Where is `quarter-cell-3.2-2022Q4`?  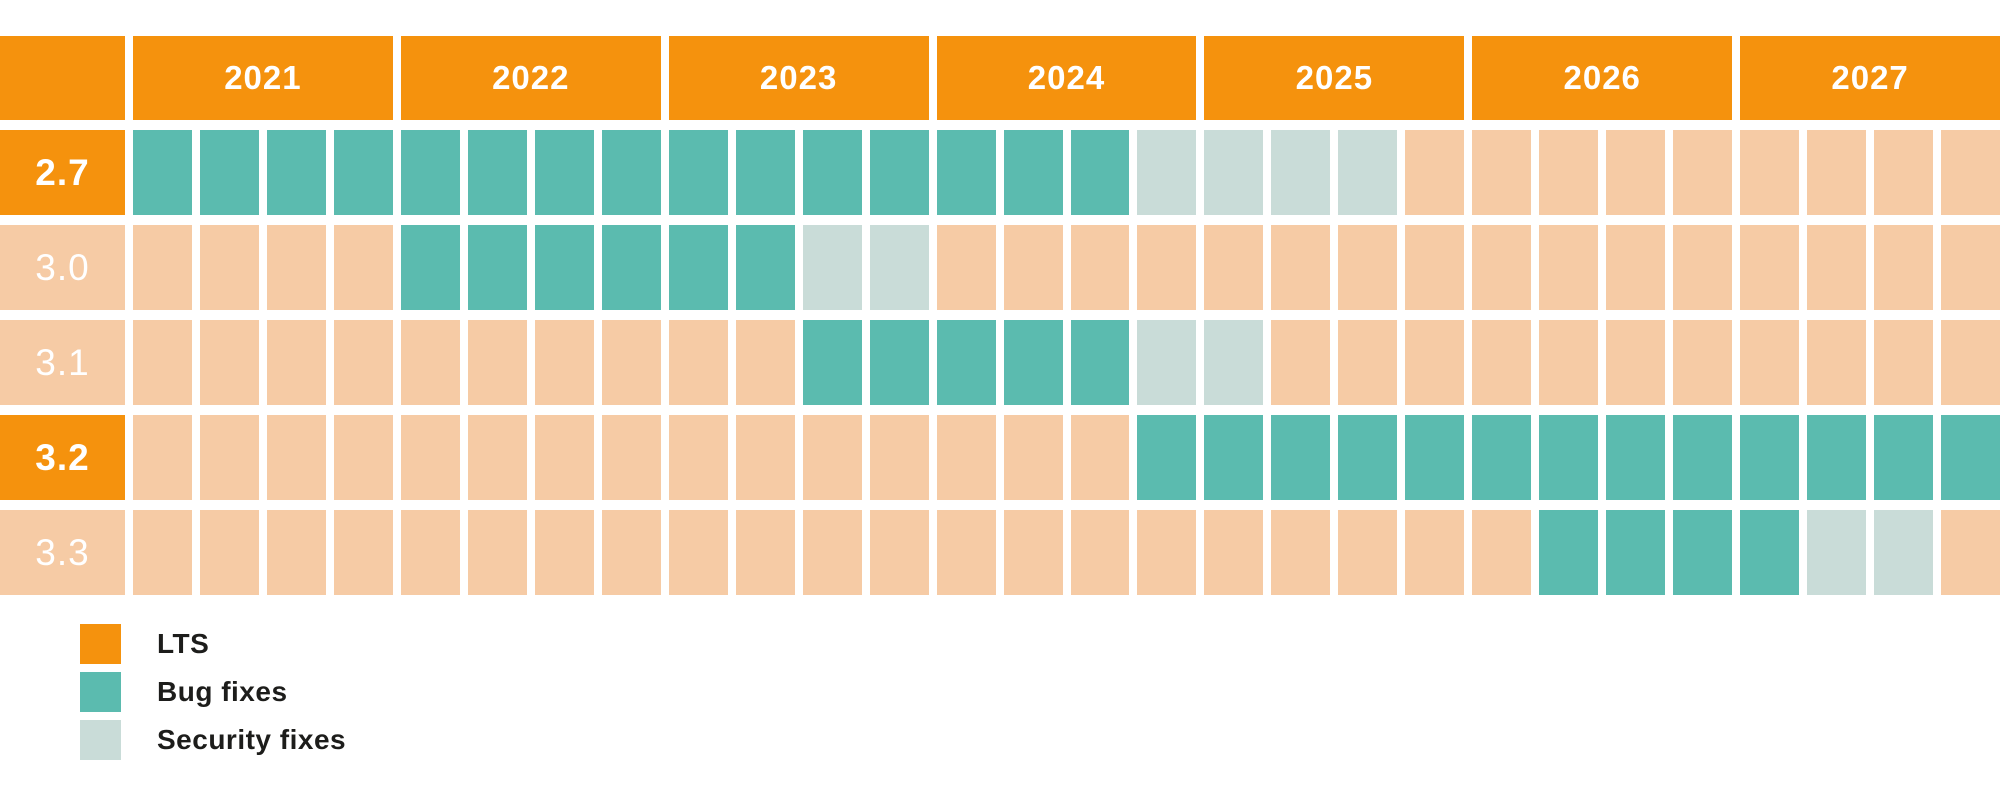 quarter-cell-3.2-2022Q4 is located at coordinates (631, 457).